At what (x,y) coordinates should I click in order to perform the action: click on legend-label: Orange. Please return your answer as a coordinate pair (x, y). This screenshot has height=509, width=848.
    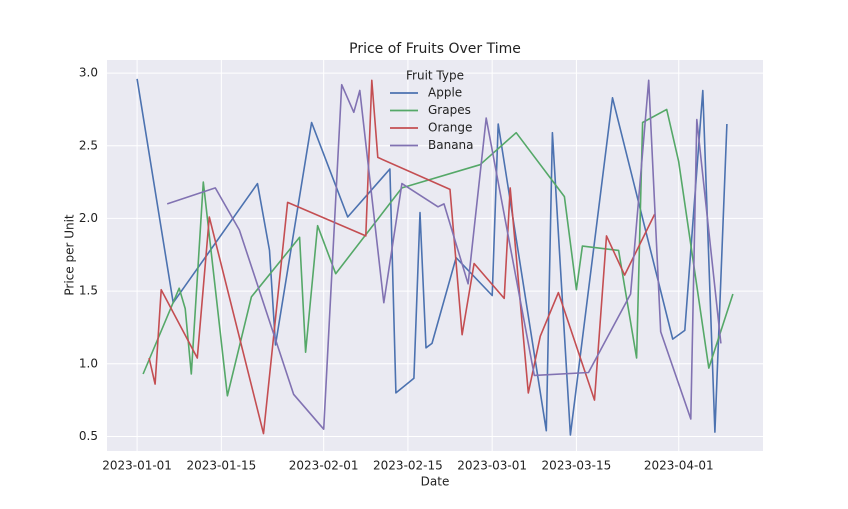
    Looking at the image, I should click on (450, 128).